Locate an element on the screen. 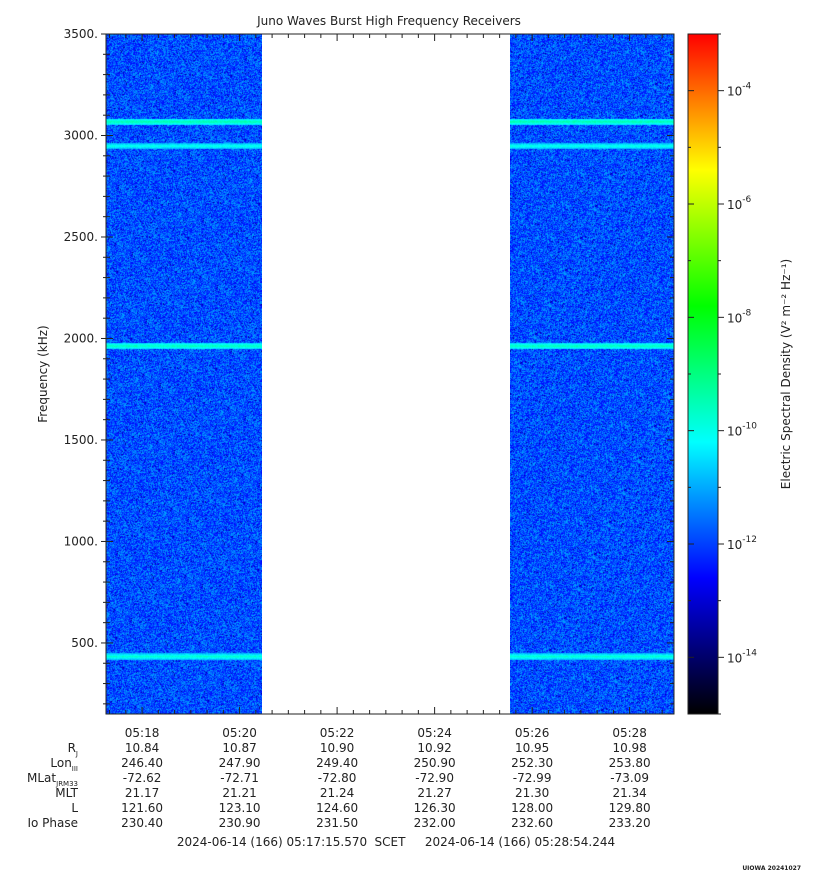 Image resolution: width=815 pixels, height=880 pixels. colorbar-tick-label: 10⁻¹⁰ is located at coordinates (742, 430).